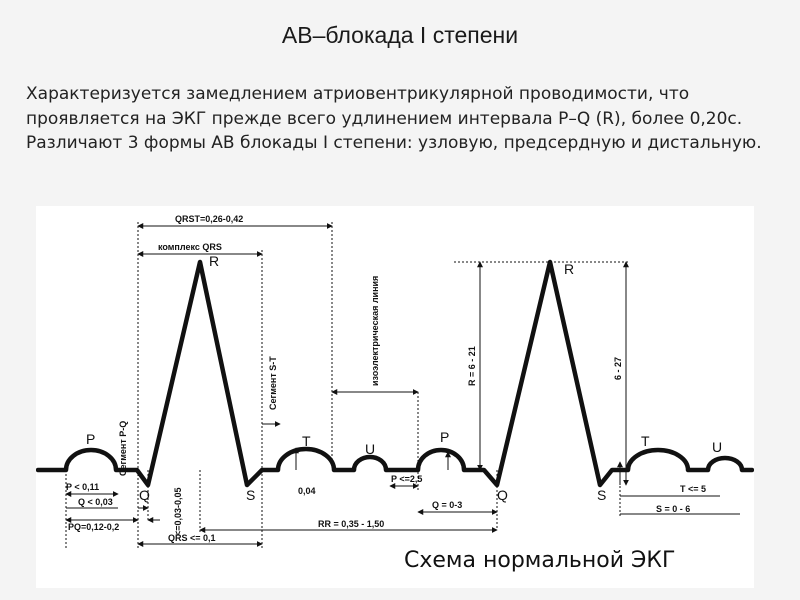  I want to click on wave-r2: R, so click(569, 269).